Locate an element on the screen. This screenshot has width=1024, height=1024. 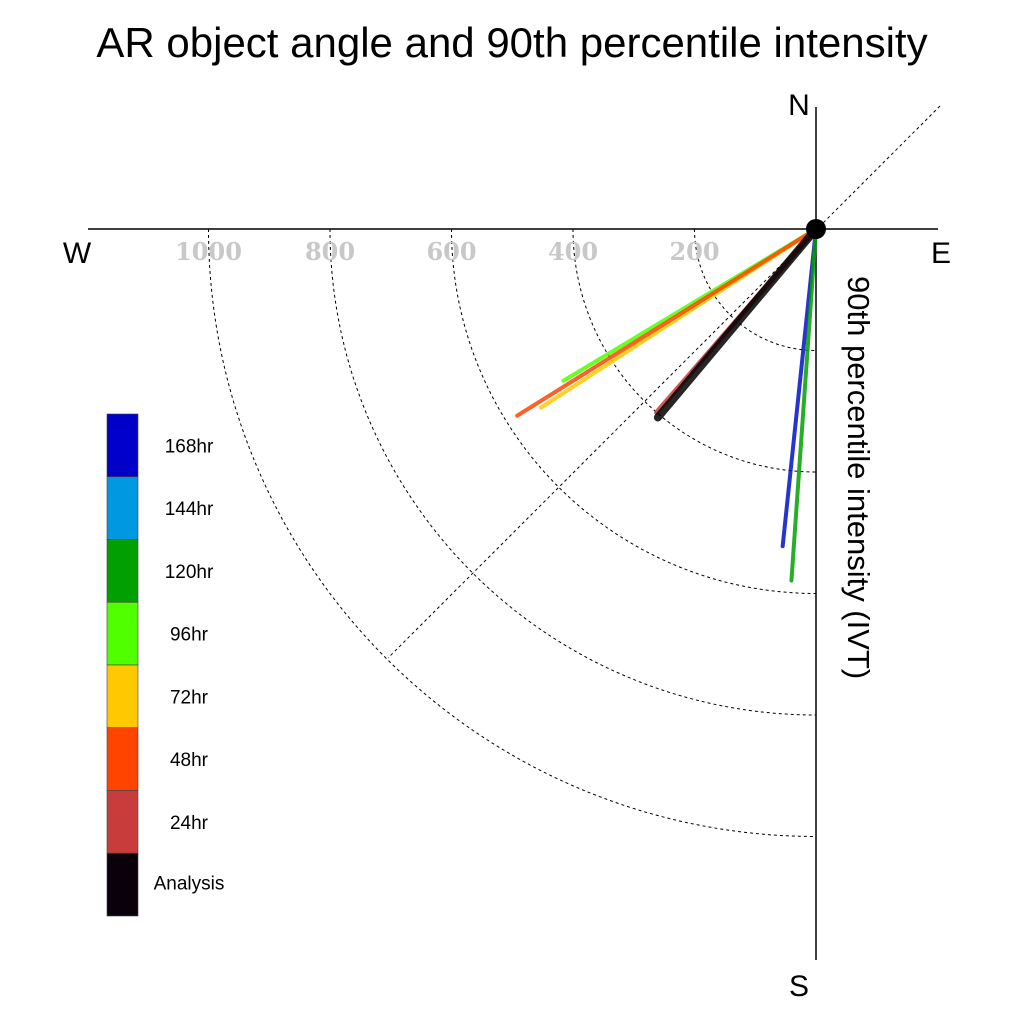
legend-label: 144hr is located at coordinates (189, 509).